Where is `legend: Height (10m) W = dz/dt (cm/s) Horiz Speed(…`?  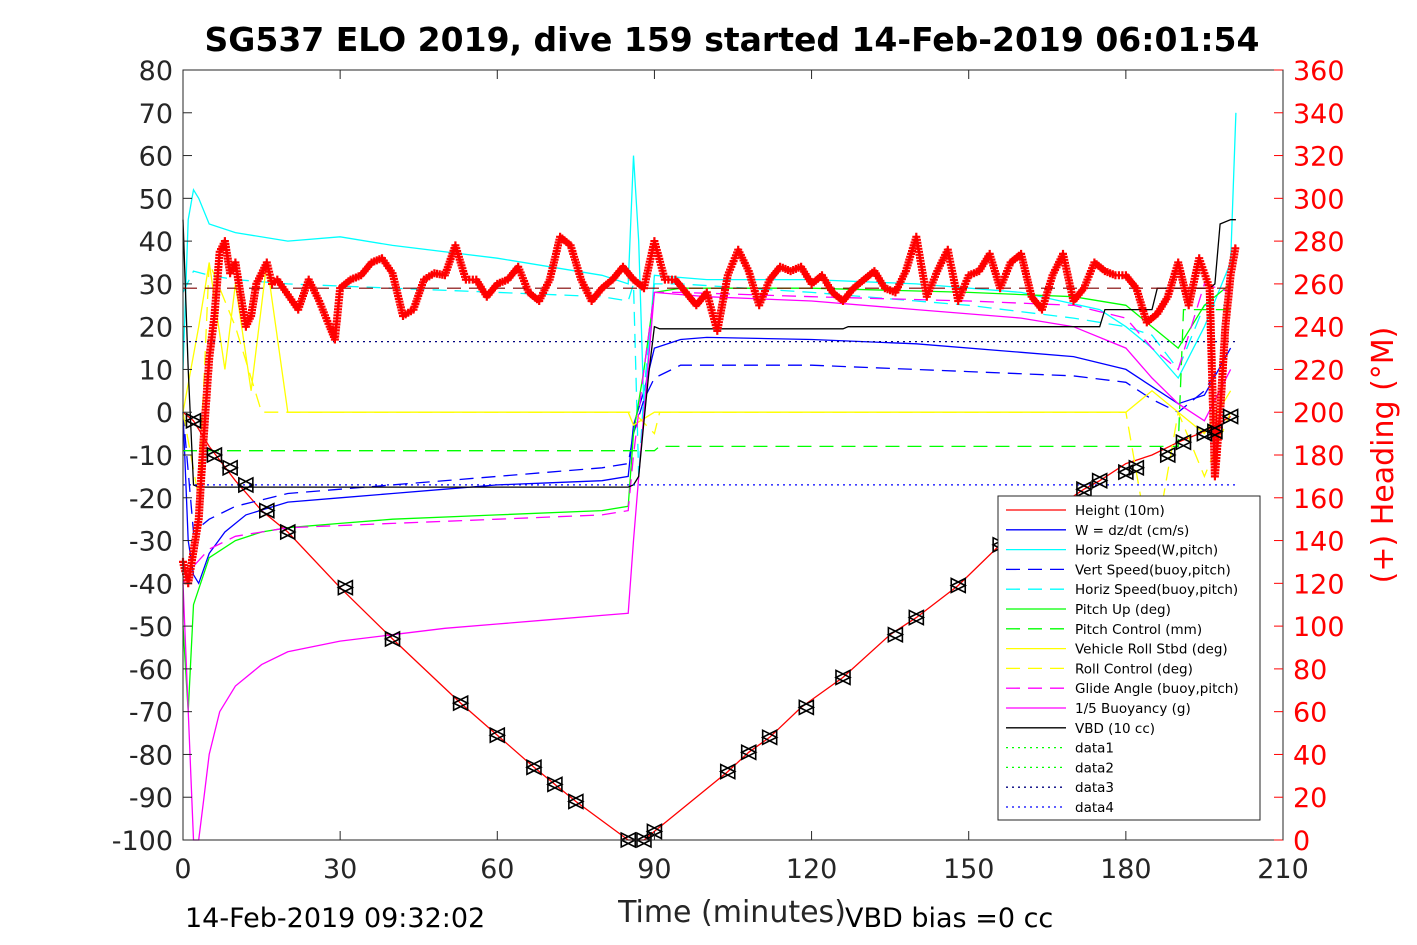
legend: Height (10m) W = dz/dt (cm/s) Horiz Speed(… is located at coordinates (1129, 658).